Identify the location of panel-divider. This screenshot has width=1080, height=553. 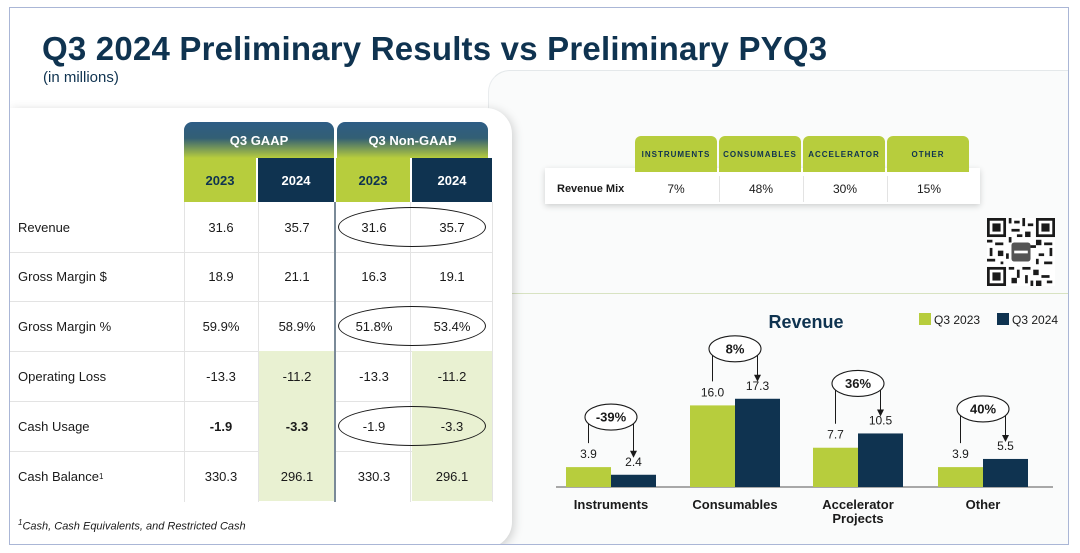
(789, 293).